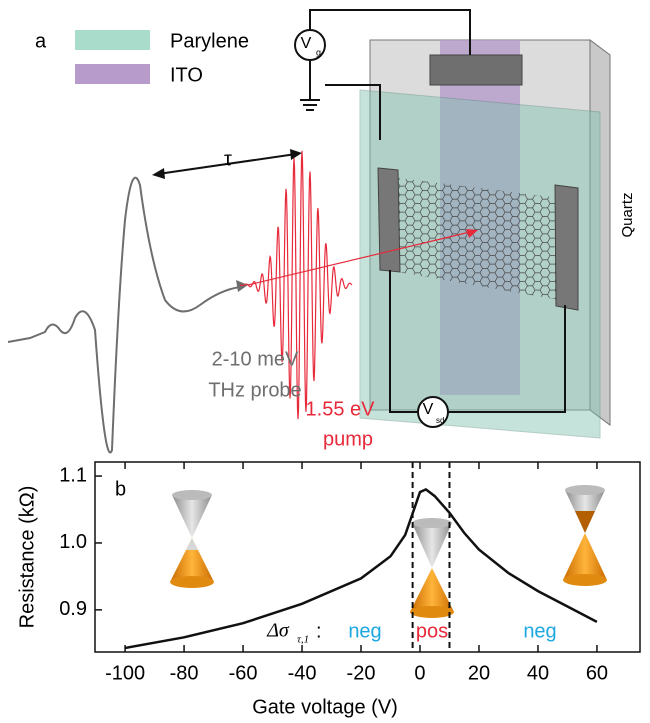 The width and height of the screenshot is (650, 723). What do you see at coordinates (186, 75) in the screenshot?
I see `legend-label: ITO` at bounding box center [186, 75].